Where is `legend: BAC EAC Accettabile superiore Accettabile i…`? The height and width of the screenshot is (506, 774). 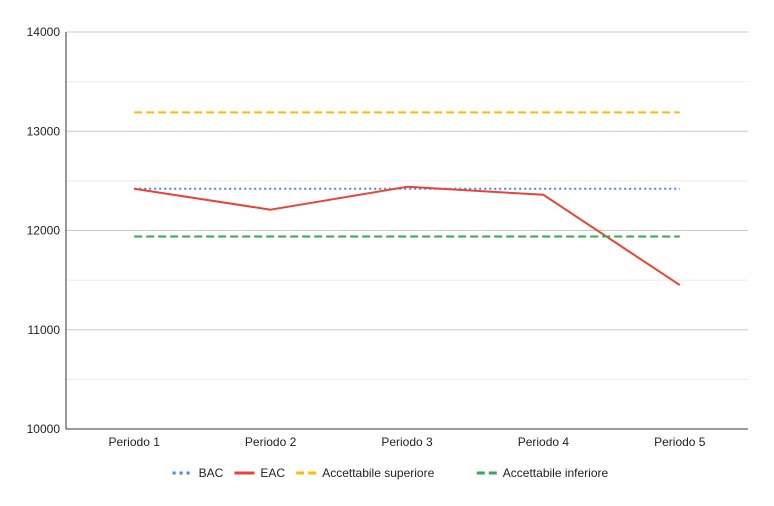 legend: BAC EAC Accettabile superiore Accettabile i… is located at coordinates (390, 473).